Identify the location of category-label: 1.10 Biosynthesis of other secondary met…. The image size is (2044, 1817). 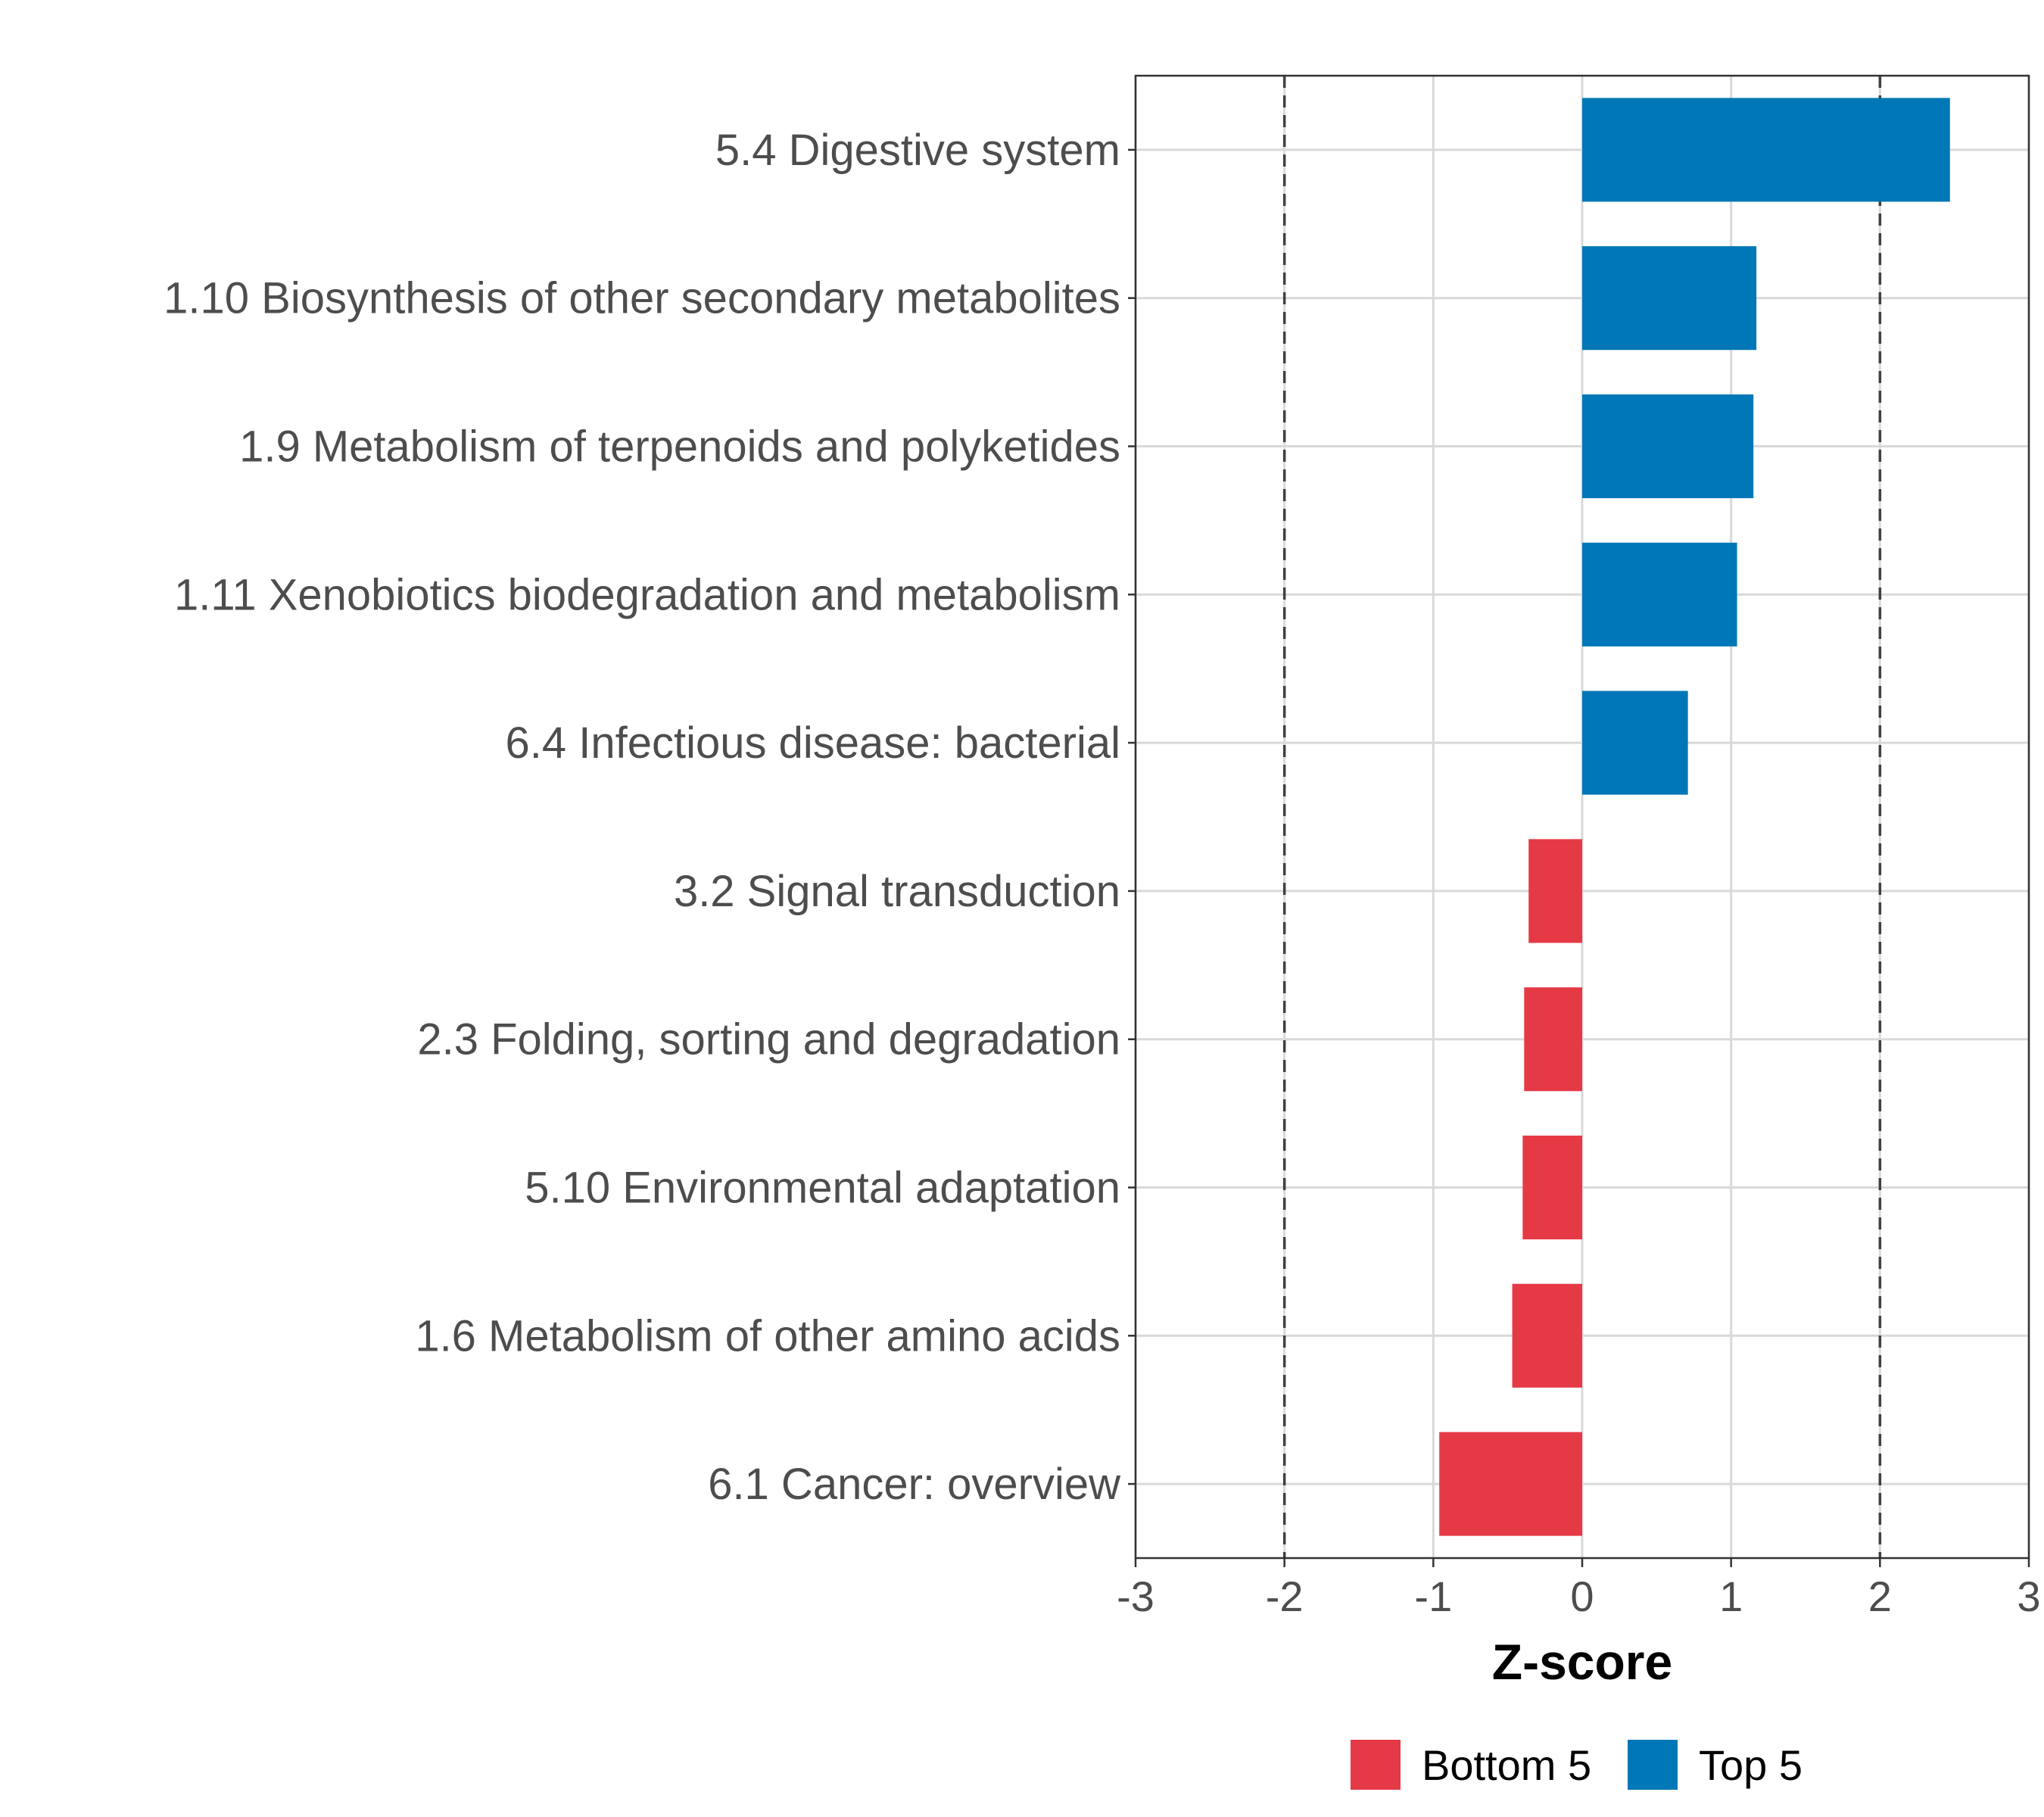
(642, 298).